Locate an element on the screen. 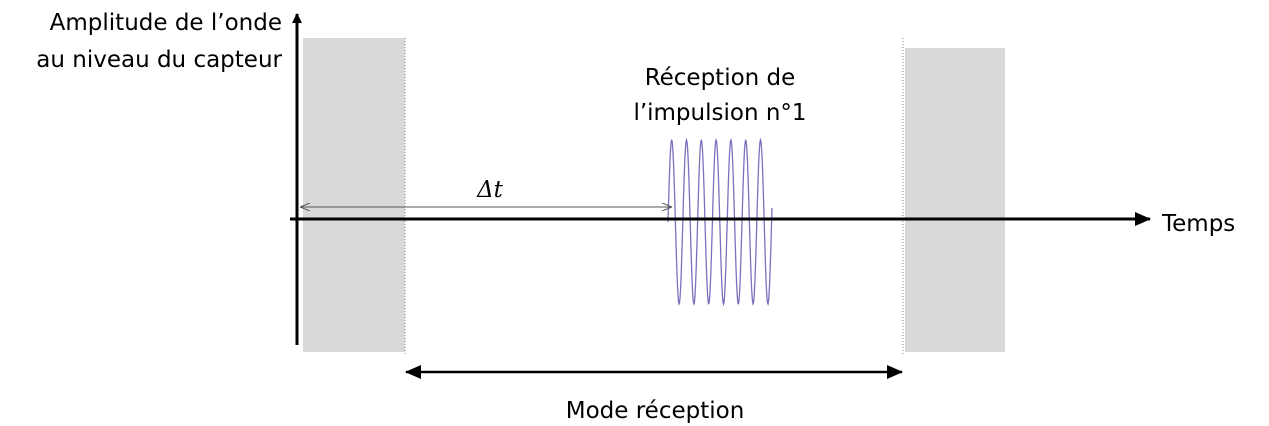 The height and width of the screenshot is (426, 1269). x-axis-label: Temps is located at coordinates (1198, 224).